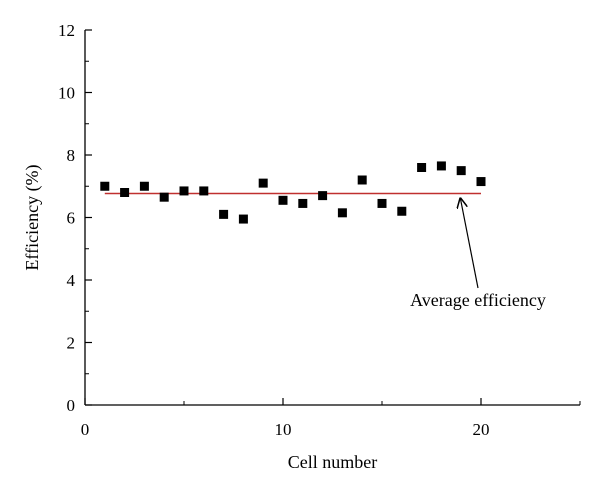 This screenshot has height=492, width=600. I want to click on annotation-label: Average efficiency, so click(478, 300).